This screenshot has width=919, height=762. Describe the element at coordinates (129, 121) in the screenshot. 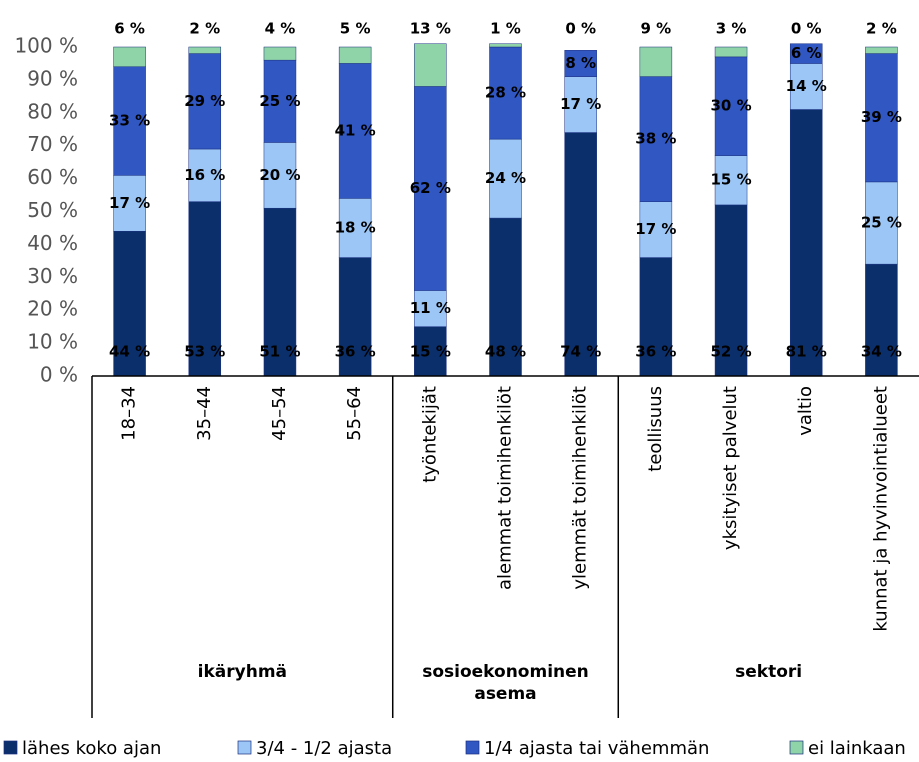

I see `value-label: 33 %` at that location.